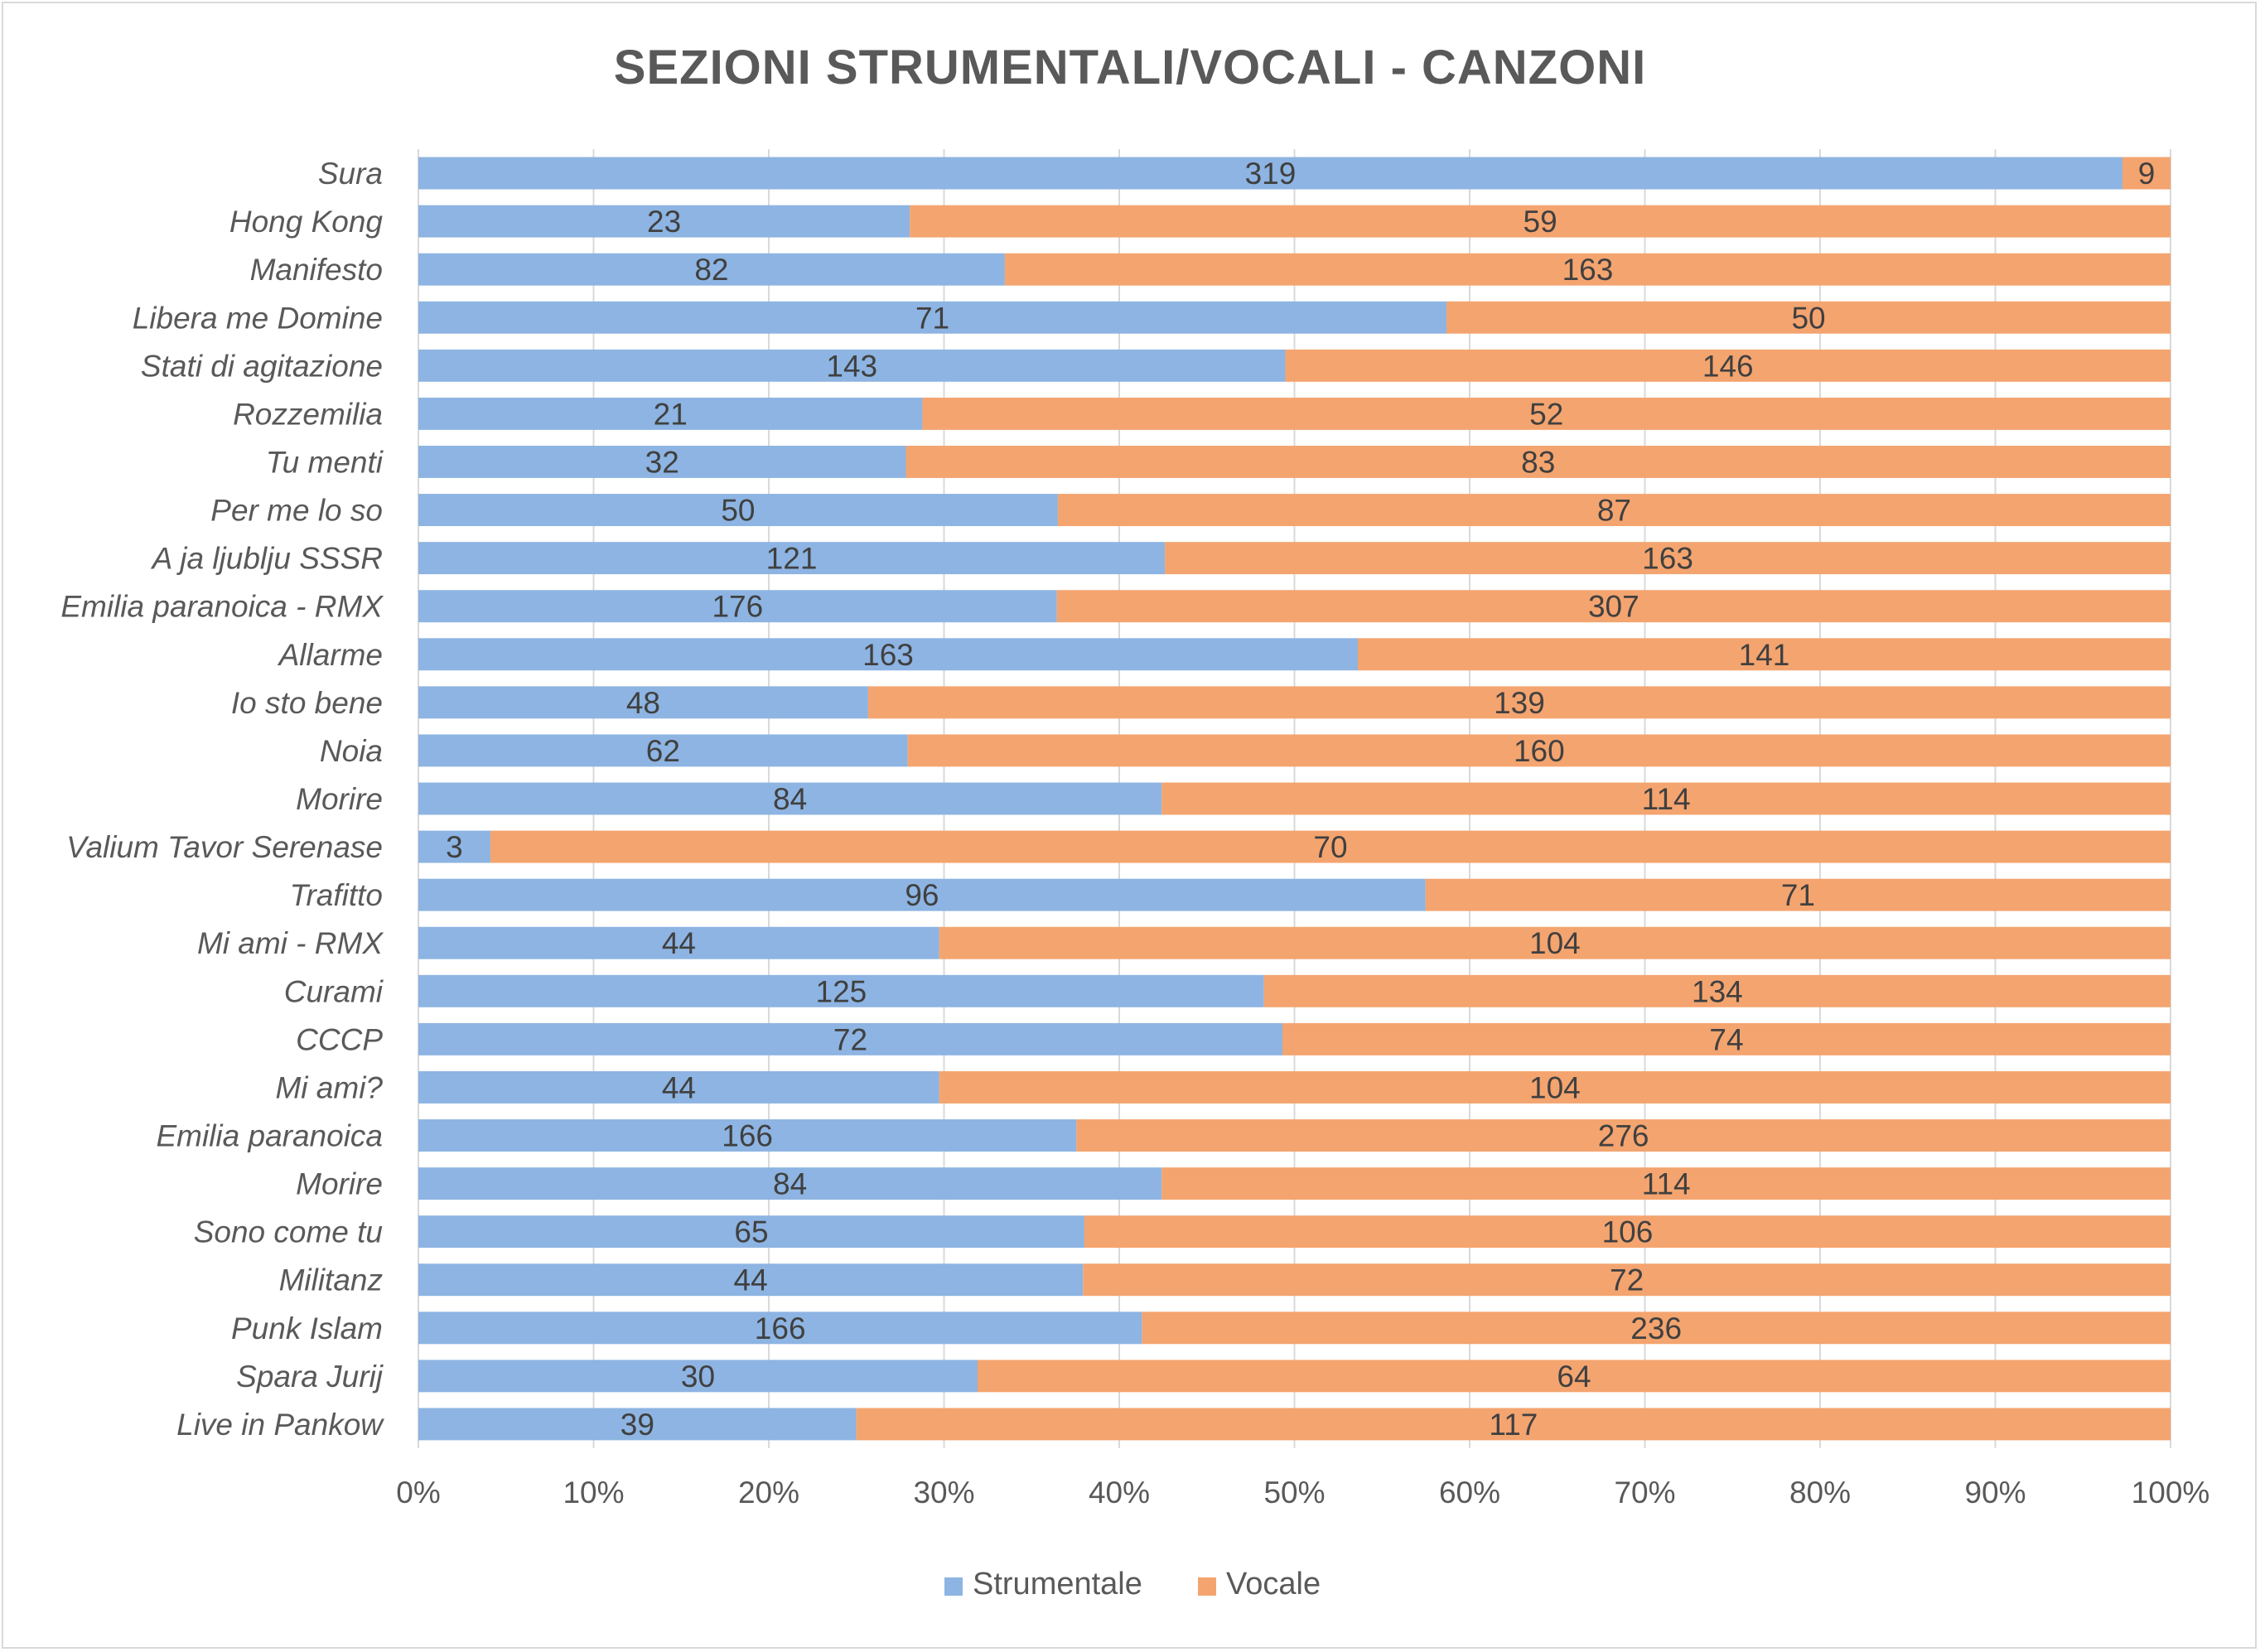 This screenshot has width=2260, height=1652. Describe the element at coordinates (1273, 1584) in the screenshot. I see `legend-label-vocale: Vocale` at that location.